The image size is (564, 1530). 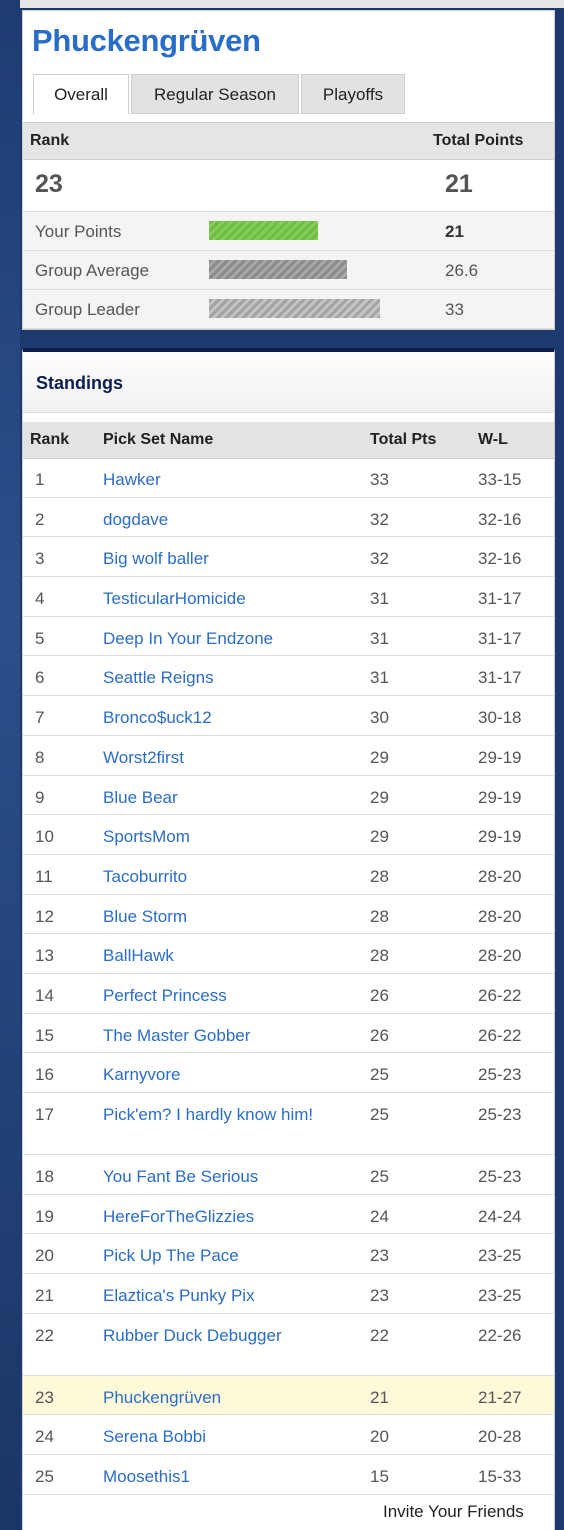 I want to click on table-row: 3 Big wolf baller 32 32-16, so click(x=288, y=557).